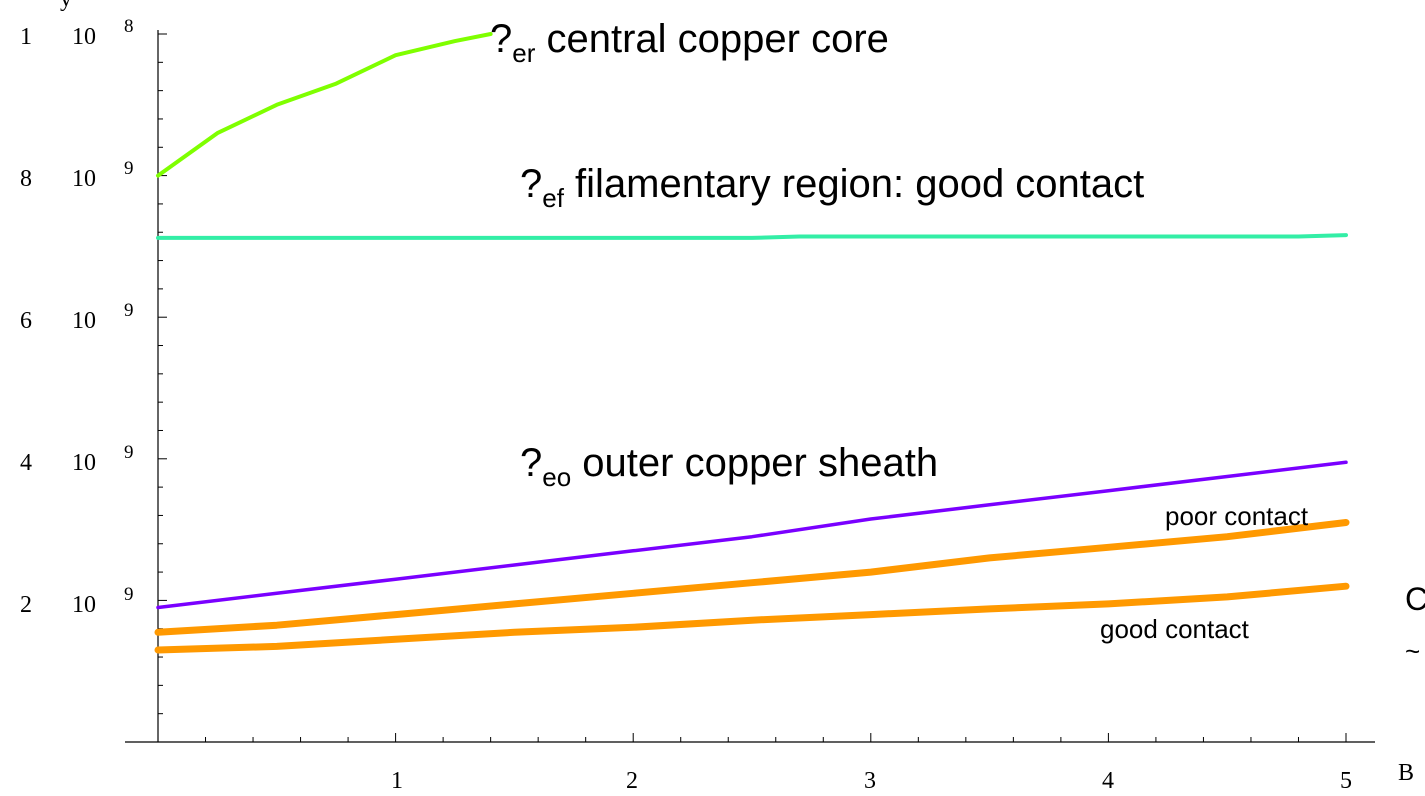  What do you see at coordinates (397, 781) in the screenshot?
I see `x-tick-label: 1` at bounding box center [397, 781].